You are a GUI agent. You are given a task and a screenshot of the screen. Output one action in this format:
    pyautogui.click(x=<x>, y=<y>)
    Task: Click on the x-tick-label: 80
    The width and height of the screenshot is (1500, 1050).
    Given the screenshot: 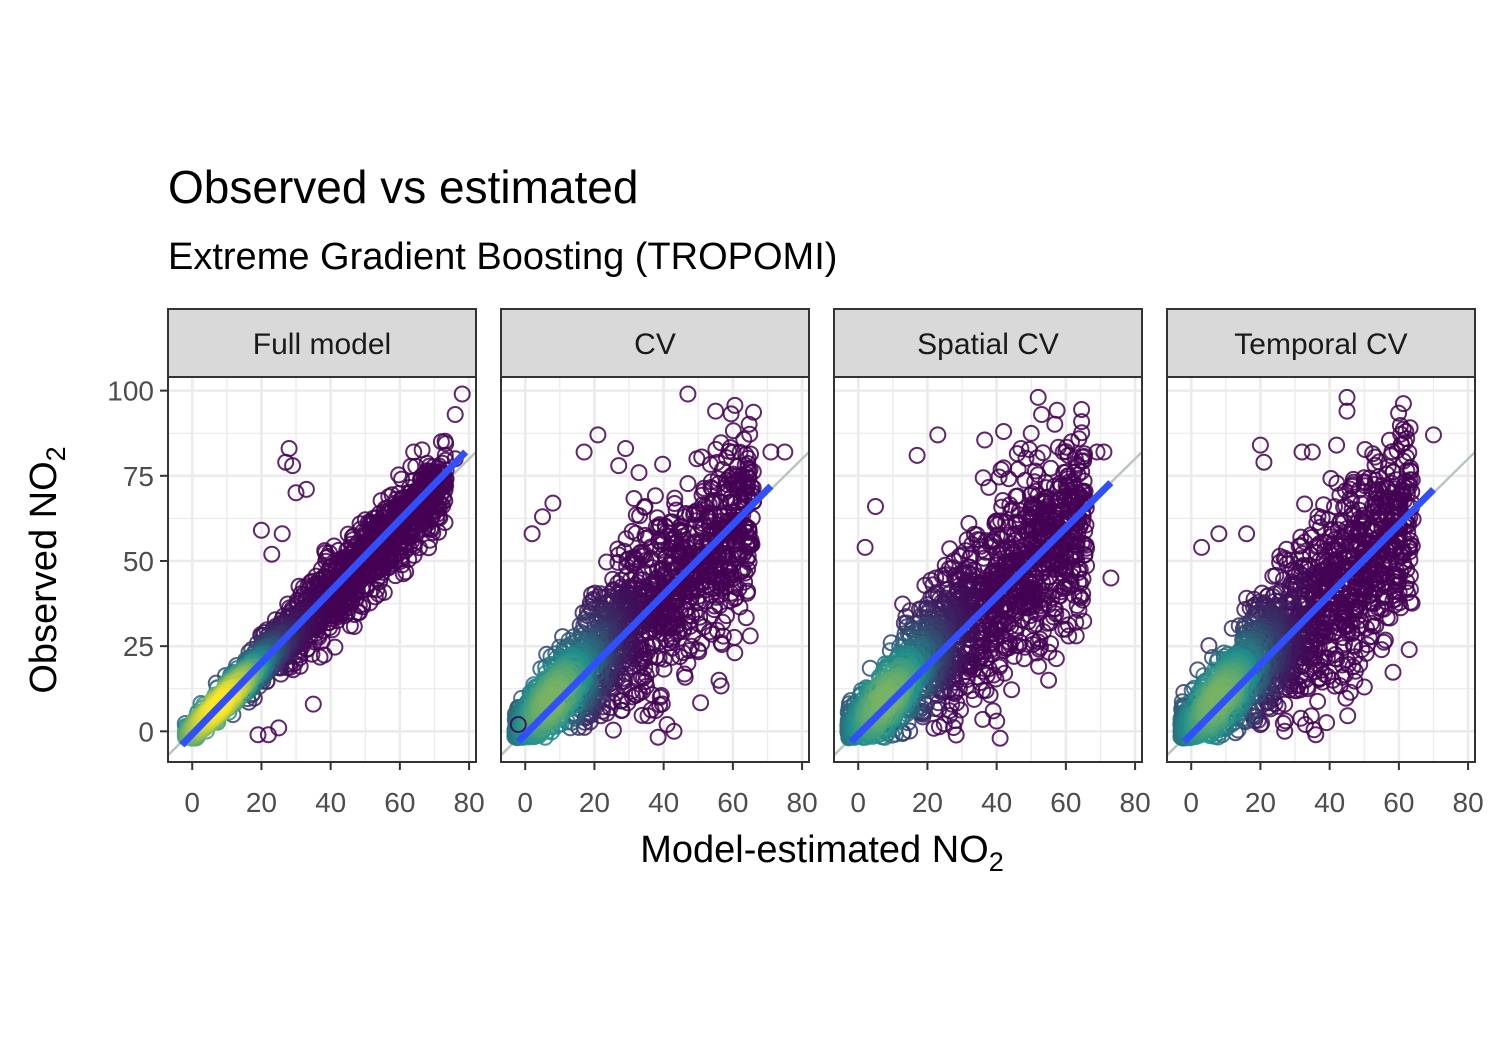 What is the action you would take?
    pyautogui.click(x=802, y=802)
    